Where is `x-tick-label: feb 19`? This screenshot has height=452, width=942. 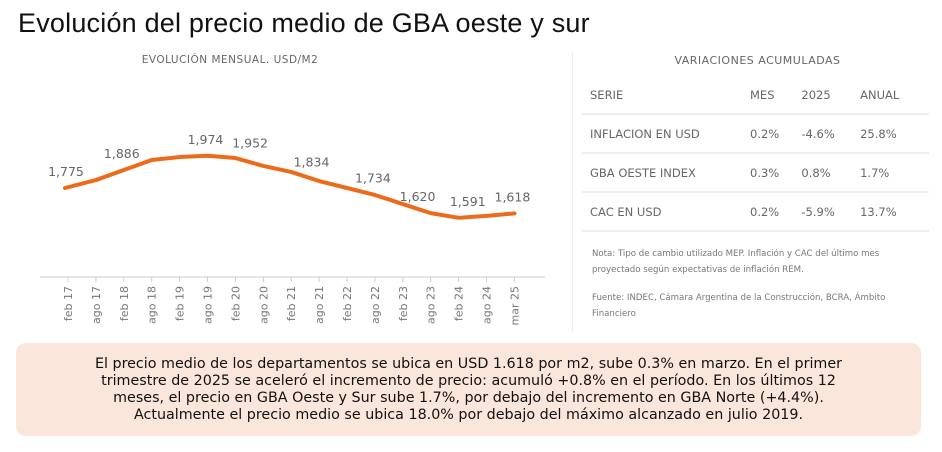 x-tick-label: feb 19 is located at coordinates (180, 303).